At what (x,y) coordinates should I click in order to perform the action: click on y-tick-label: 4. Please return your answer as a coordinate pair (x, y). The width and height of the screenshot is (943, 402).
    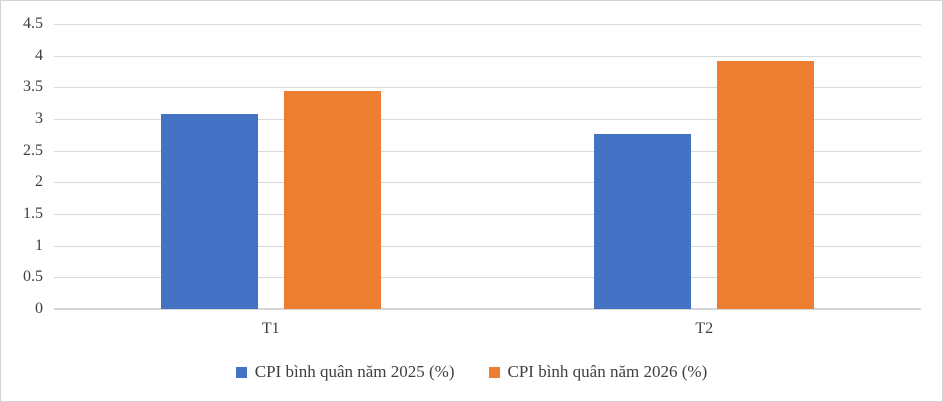
    Looking at the image, I should click on (39, 55).